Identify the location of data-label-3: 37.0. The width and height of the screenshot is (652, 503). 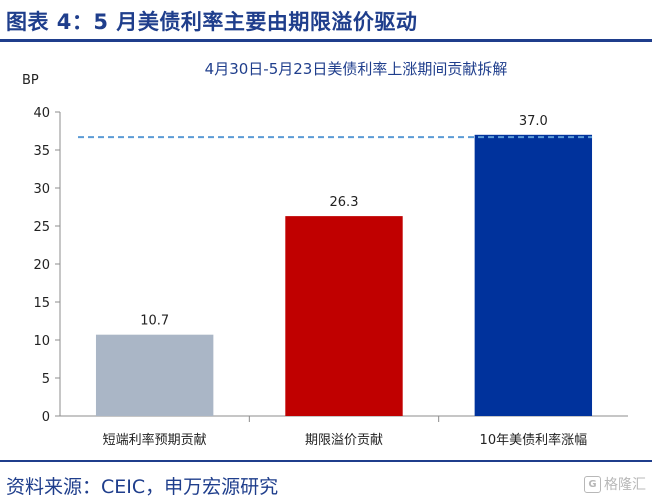
(533, 121).